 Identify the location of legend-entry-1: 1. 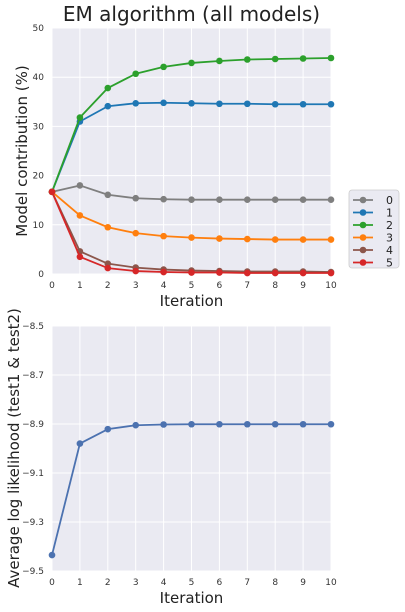
(373, 213).